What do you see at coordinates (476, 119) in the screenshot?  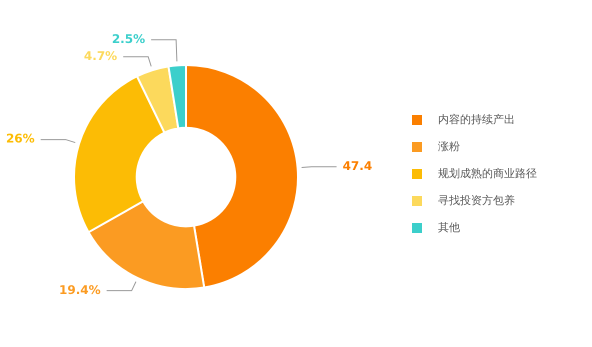 I see `legend-label: 内容的持续产出` at bounding box center [476, 119].